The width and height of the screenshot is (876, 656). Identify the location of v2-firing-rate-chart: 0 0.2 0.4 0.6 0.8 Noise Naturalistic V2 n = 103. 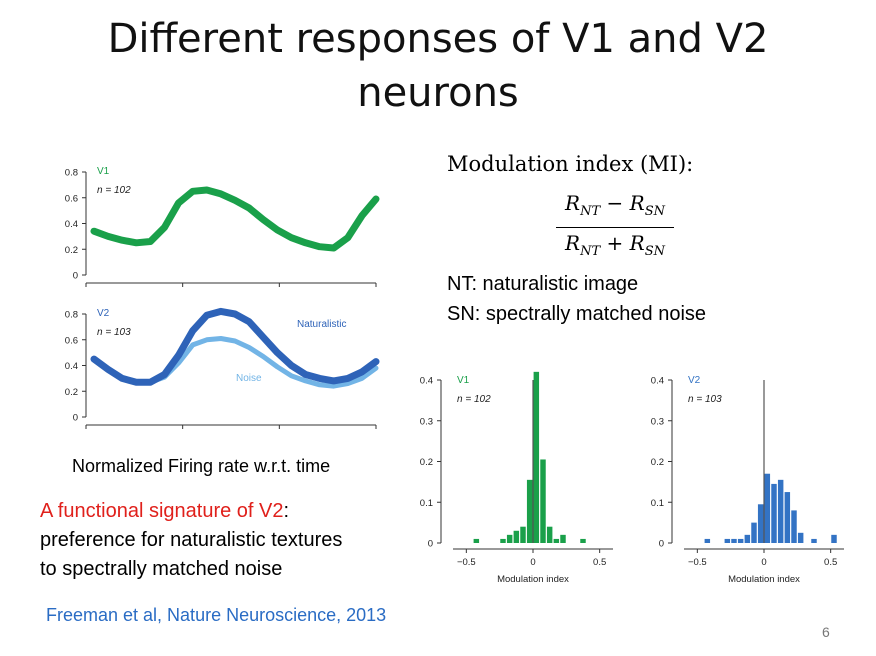
(222, 368).